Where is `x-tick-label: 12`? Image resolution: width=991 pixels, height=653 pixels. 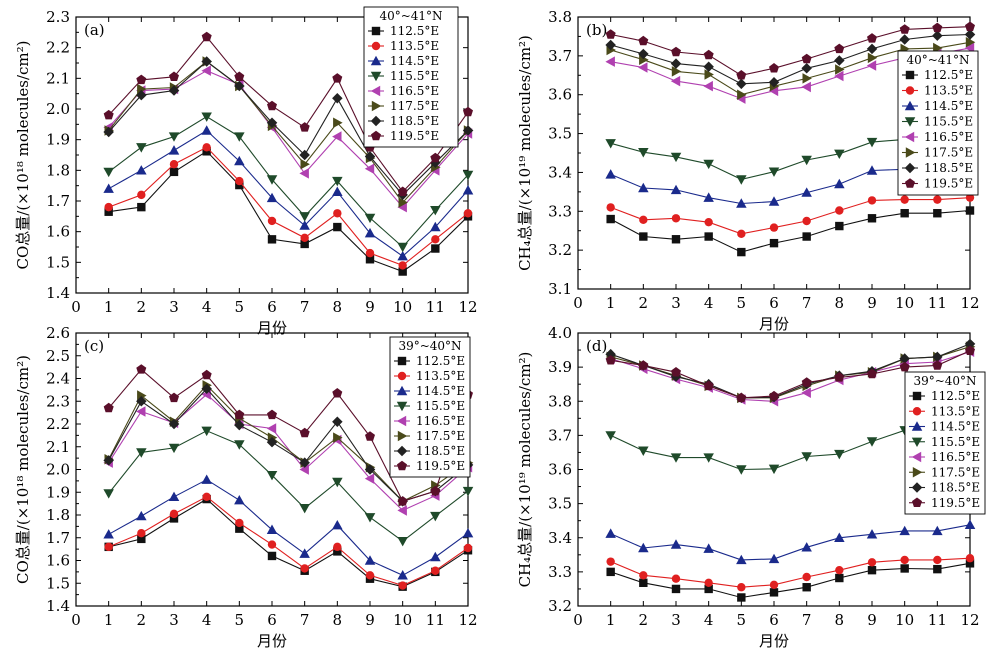 x-tick-label: 12 is located at coordinates (969, 303).